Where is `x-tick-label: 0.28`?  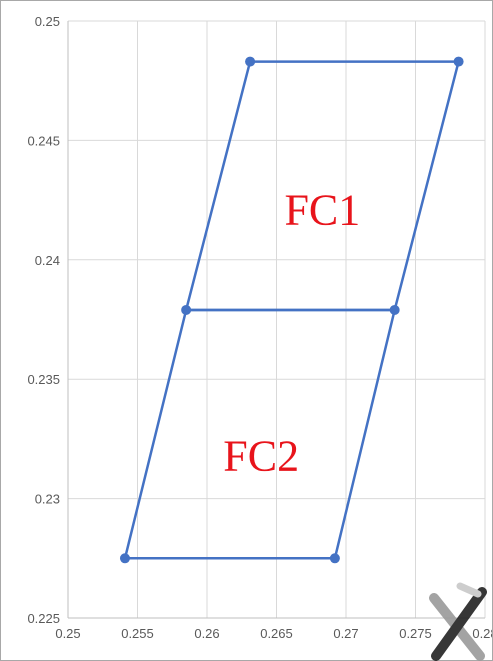 x-tick-label: 0.28 is located at coordinates (482, 633).